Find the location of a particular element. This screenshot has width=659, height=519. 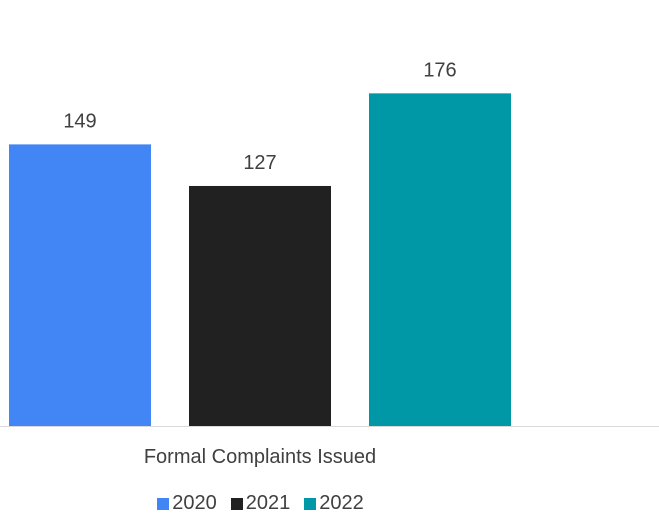

legend-label-2022: 2022 is located at coordinates (341, 503).